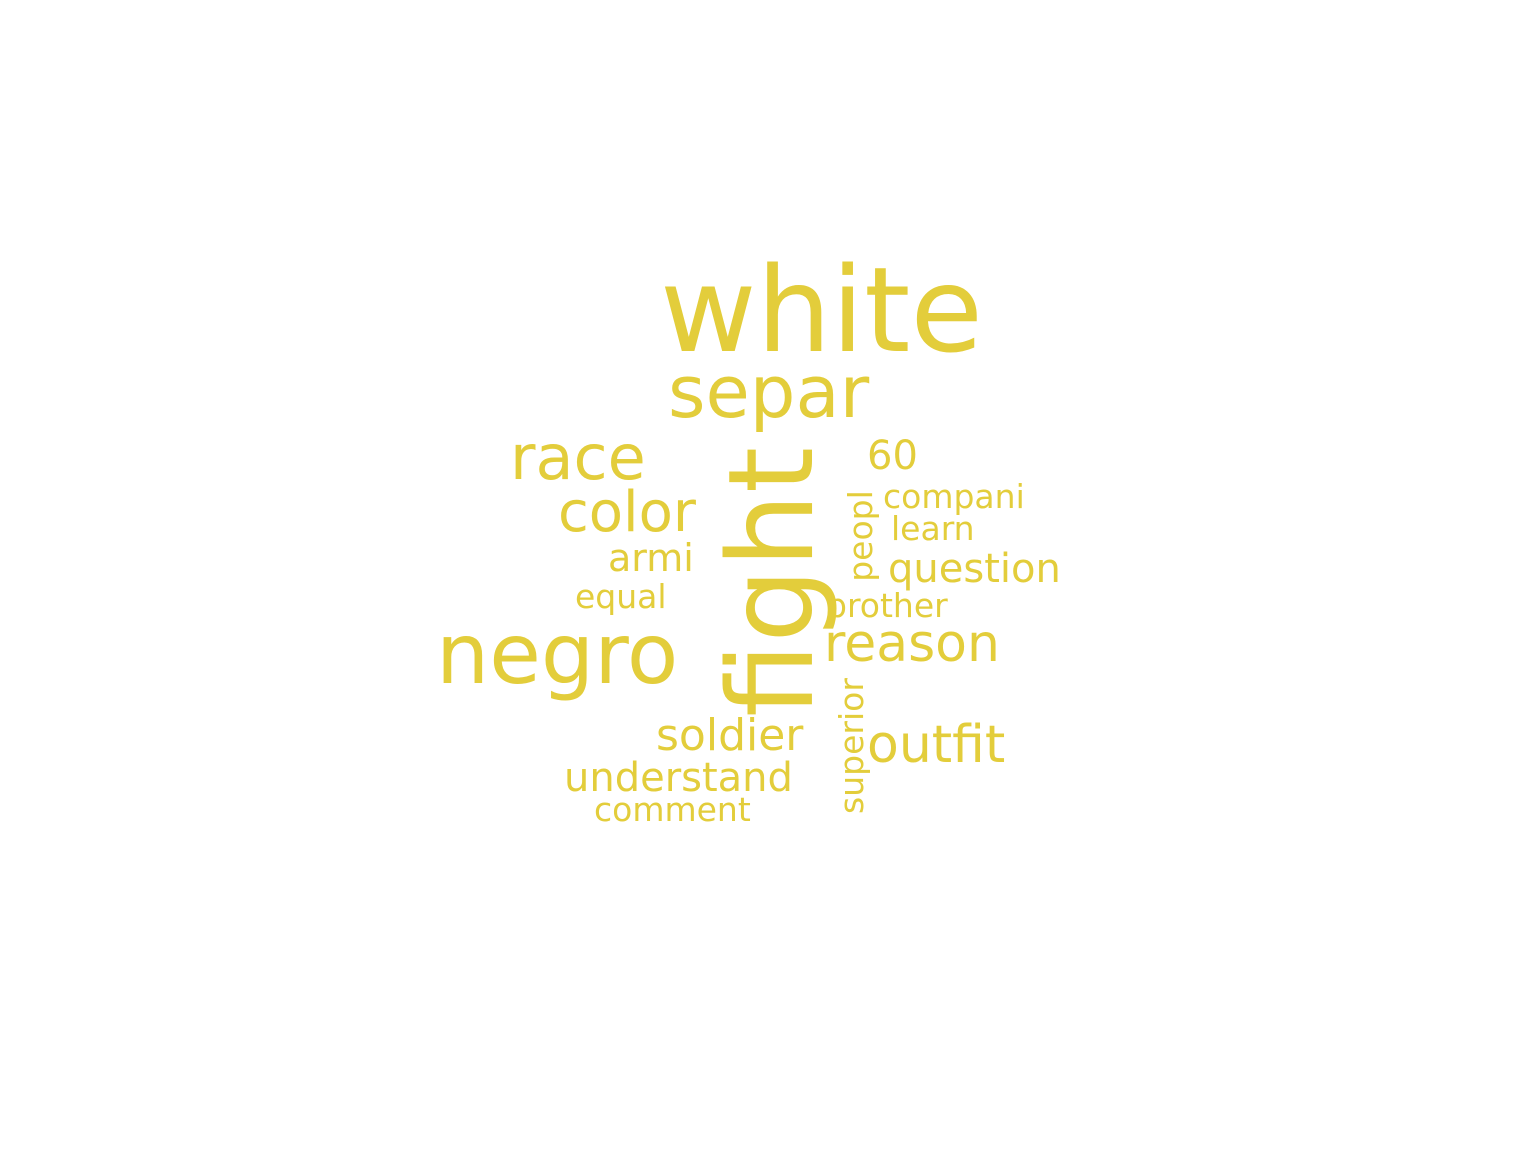  What do you see at coordinates (912, 644) in the screenshot?
I see `word-reason: reason` at bounding box center [912, 644].